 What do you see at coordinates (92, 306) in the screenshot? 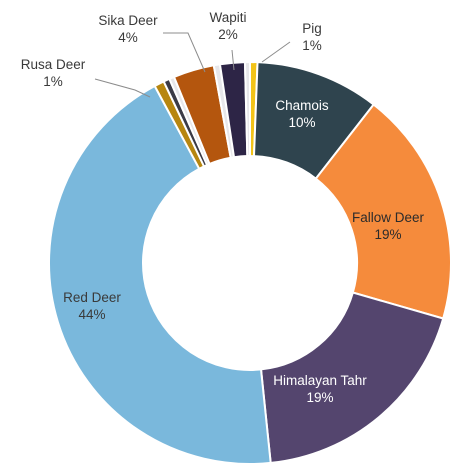
I see `slice-label-red-deer: Red Deer 44%` at bounding box center [92, 306].